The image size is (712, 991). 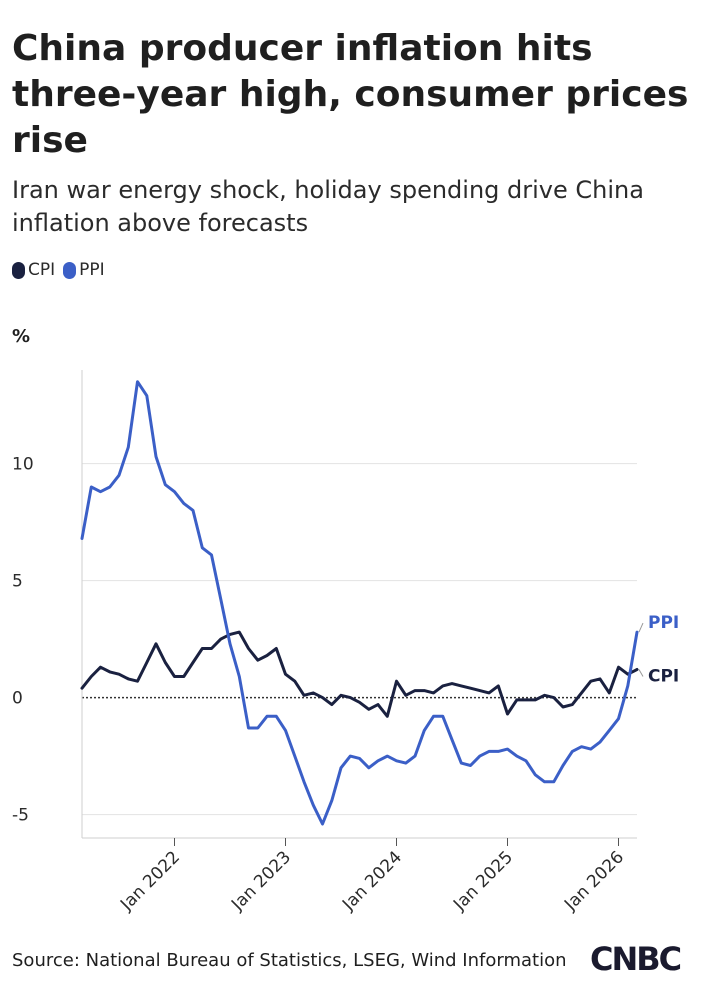 What do you see at coordinates (18, 270) in the screenshot?
I see `legend-swatch-cpi` at bounding box center [18, 270].